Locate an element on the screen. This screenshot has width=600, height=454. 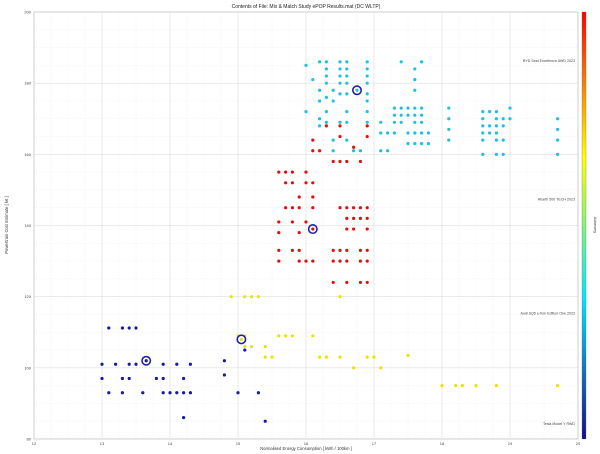
x-tick-label: 15 is located at coordinates (238, 443).